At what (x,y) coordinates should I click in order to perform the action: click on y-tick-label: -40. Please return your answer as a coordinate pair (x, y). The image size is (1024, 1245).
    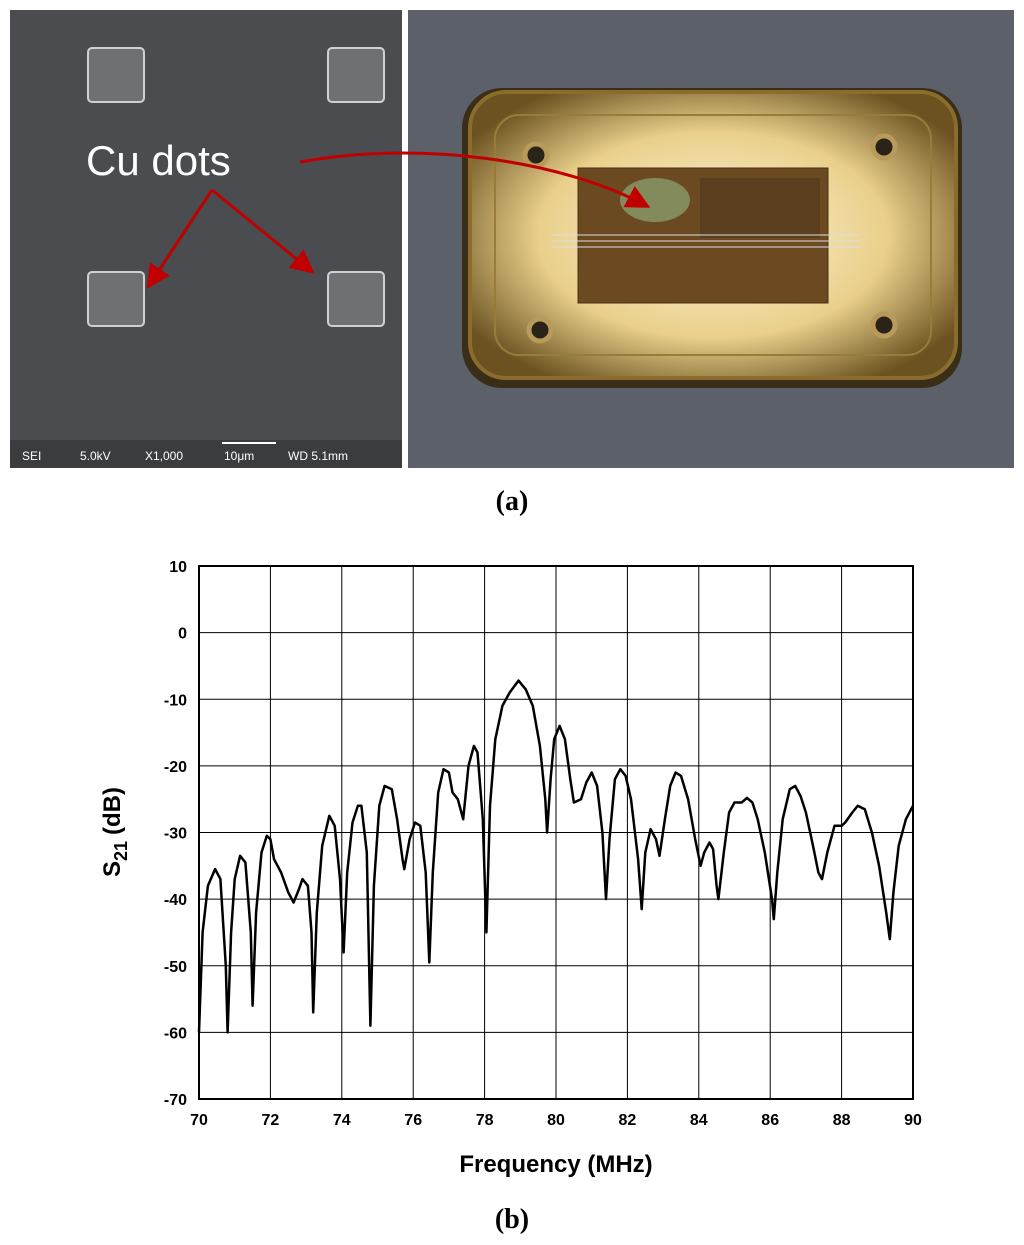
    Looking at the image, I should click on (175, 900).